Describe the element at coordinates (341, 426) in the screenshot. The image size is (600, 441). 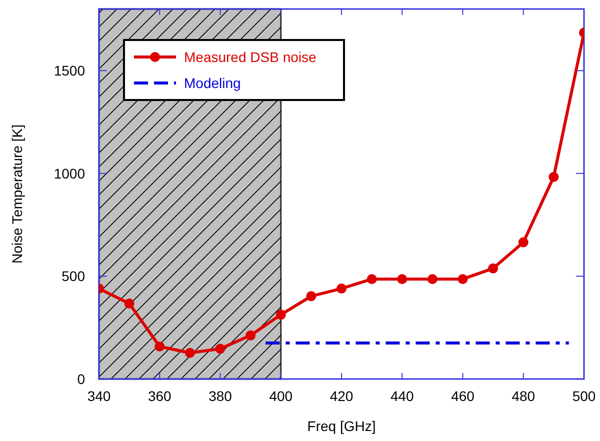
I see `x-axis-title: Freq [GHz]` at that location.